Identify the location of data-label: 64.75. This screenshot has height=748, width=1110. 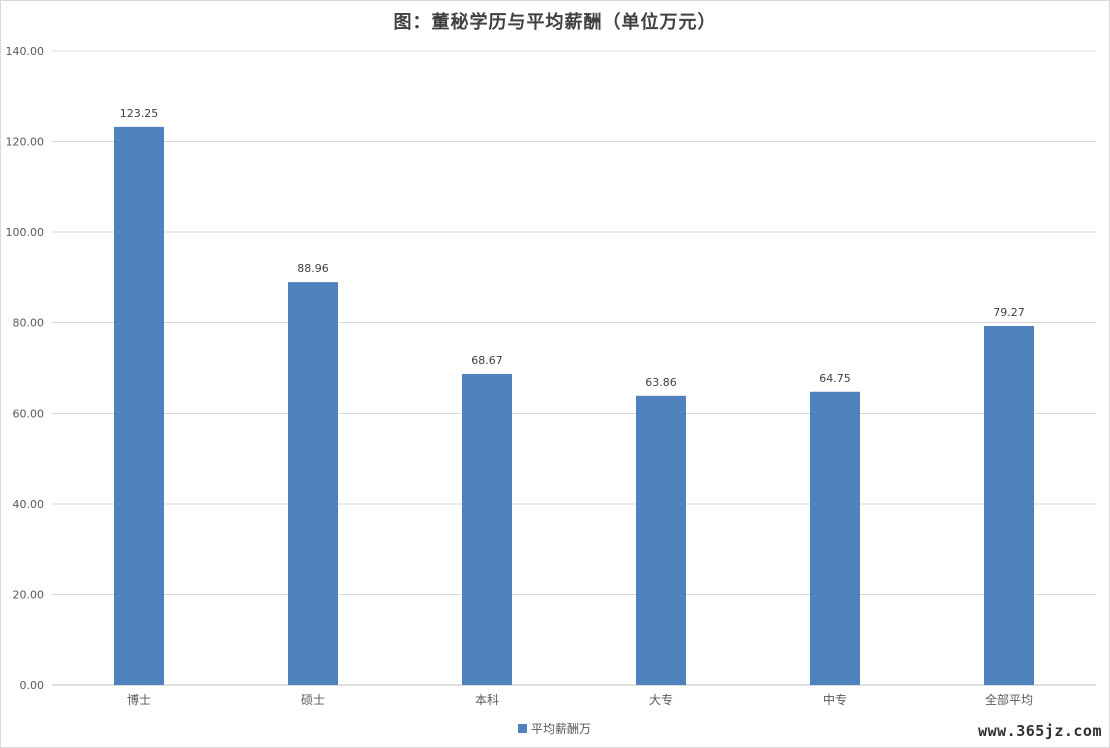
(835, 378).